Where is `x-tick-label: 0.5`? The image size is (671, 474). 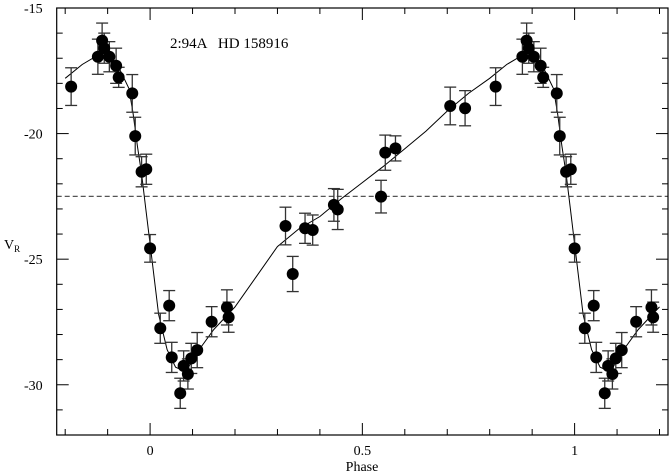
x-tick-label: 0.5 is located at coordinates (363, 451).